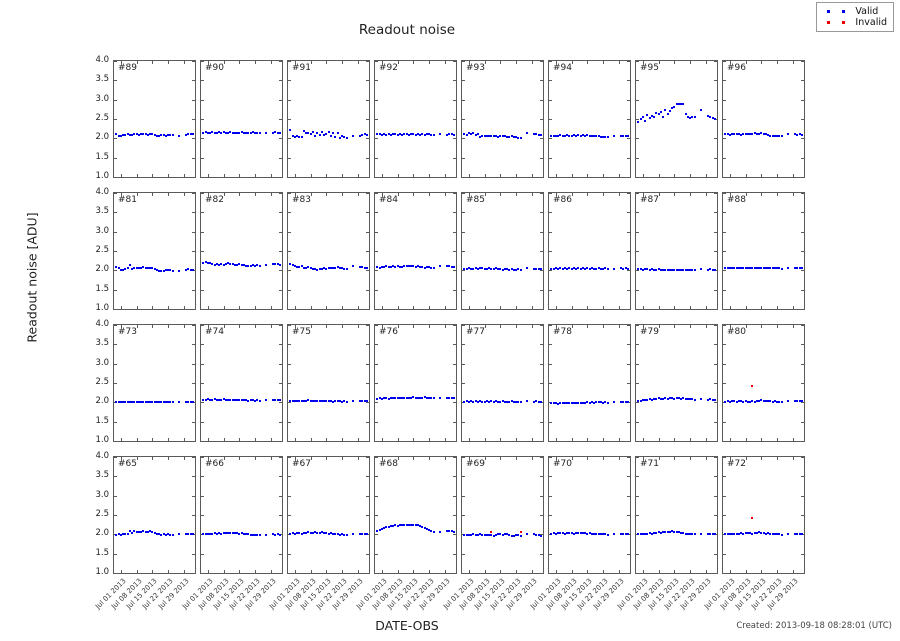 The image size is (900, 641). What do you see at coordinates (649, 200) in the screenshot?
I see `panel-label: #87` at bounding box center [649, 200].